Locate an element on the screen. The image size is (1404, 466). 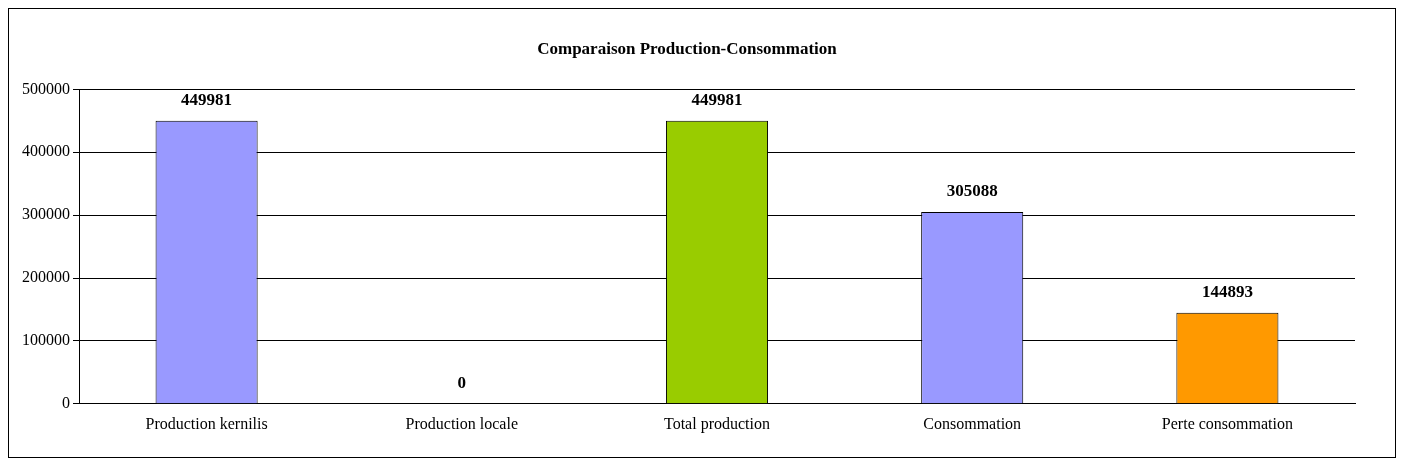
x-tick-label: Consommation is located at coordinates (972, 423).